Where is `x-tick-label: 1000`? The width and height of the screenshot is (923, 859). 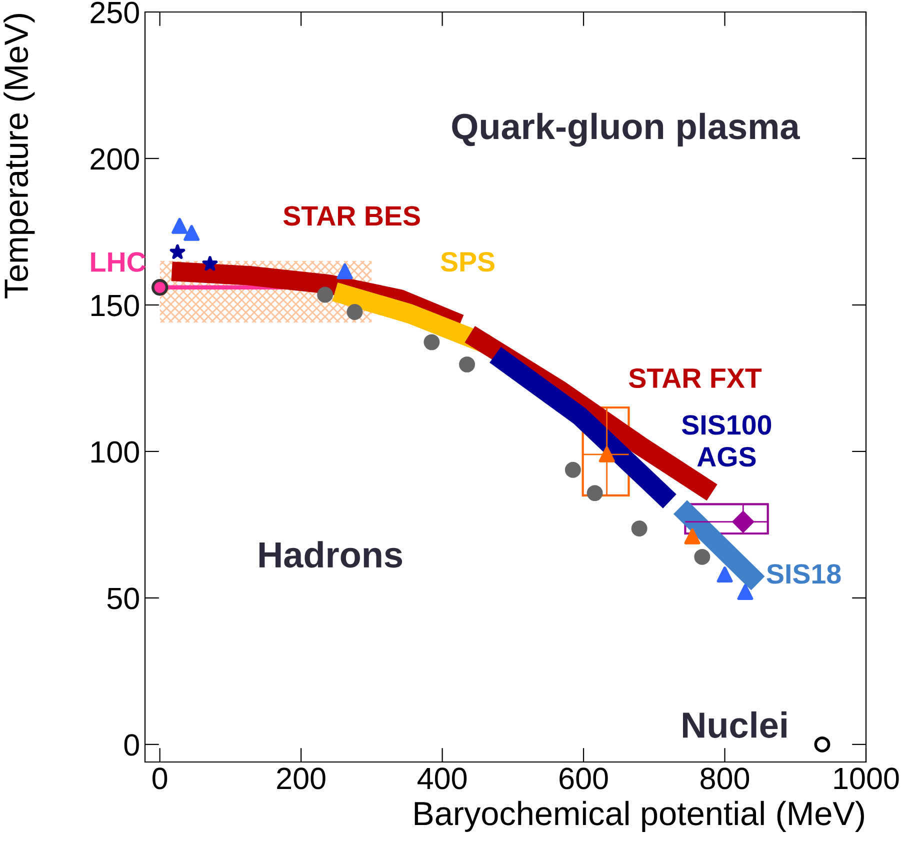 x-tick-label: 1000 is located at coordinates (866, 779).